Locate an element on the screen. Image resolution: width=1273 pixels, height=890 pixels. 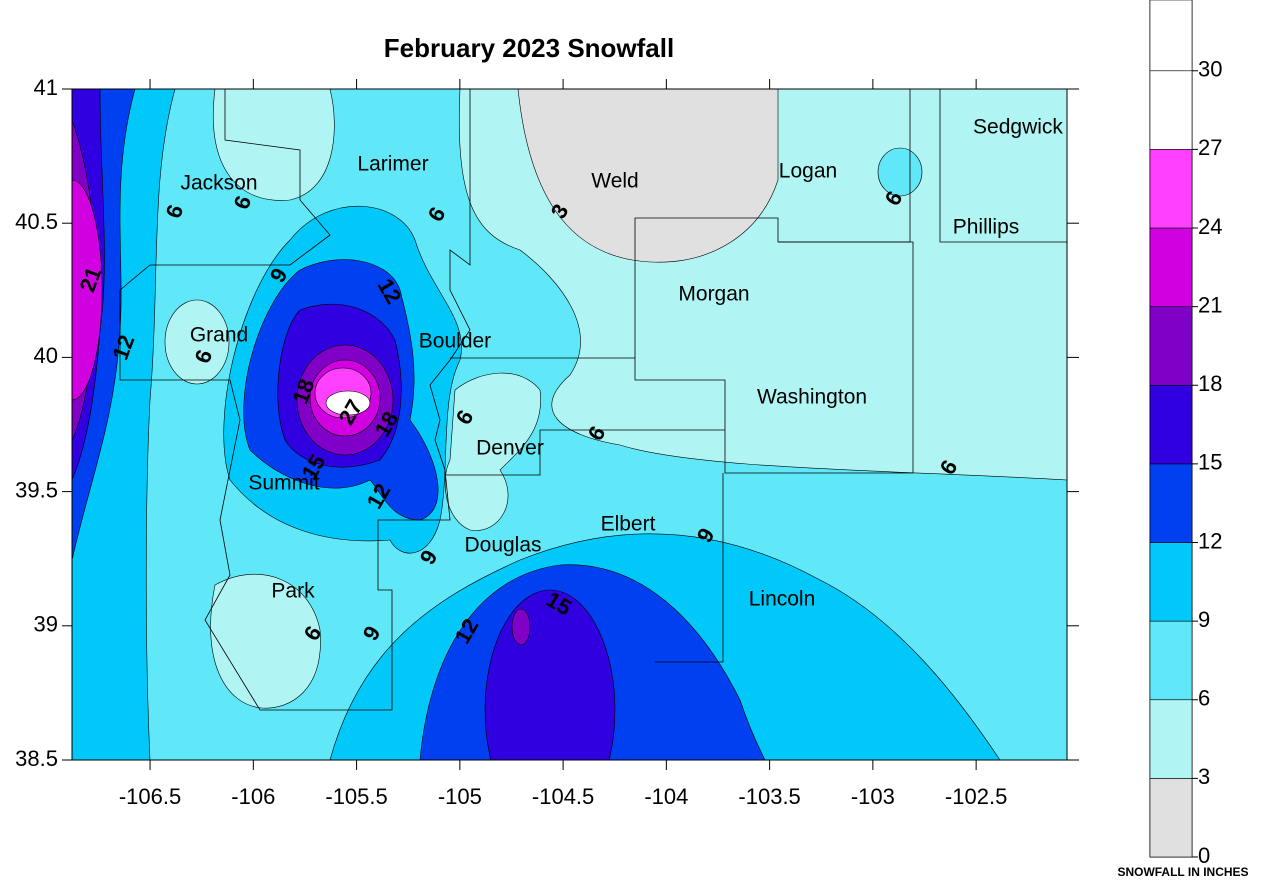
map-title: February 2023 Snowfall is located at coordinates (529, 48).